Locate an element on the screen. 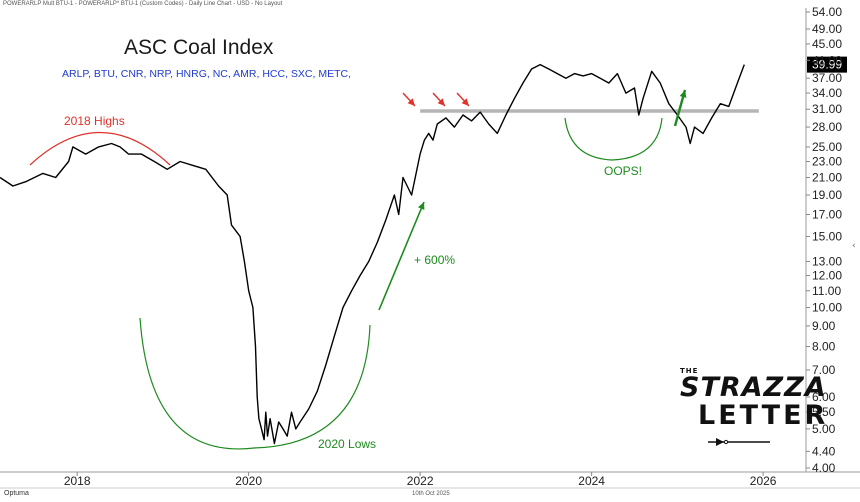 This screenshot has height=502, width=860. last-price-label: 39.99 is located at coordinates (827, 65).